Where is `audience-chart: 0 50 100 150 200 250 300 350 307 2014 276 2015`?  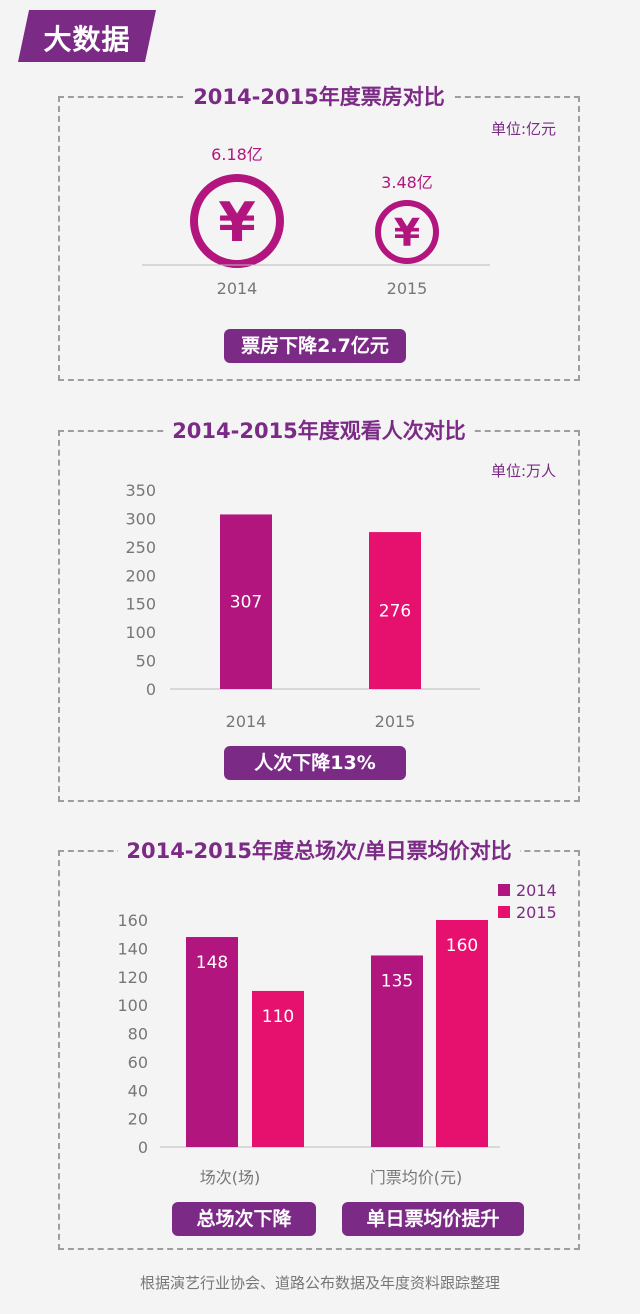
audience-chart: 0 50 100 150 200 250 300 350 307 2014 276 2015 is located at coordinates (302, 606).